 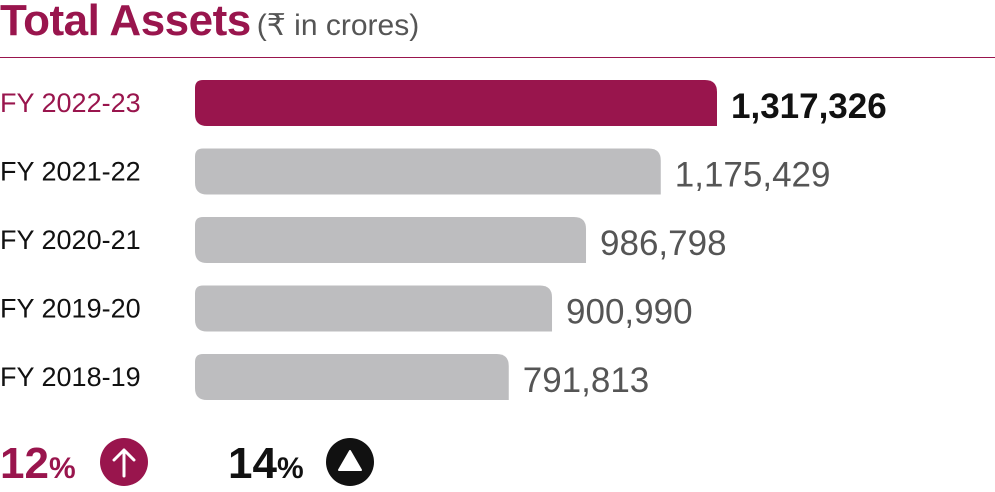 What do you see at coordinates (809, 106) in the screenshot?
I see `value-label: 1,317,326` at bounding box center [809, 106].